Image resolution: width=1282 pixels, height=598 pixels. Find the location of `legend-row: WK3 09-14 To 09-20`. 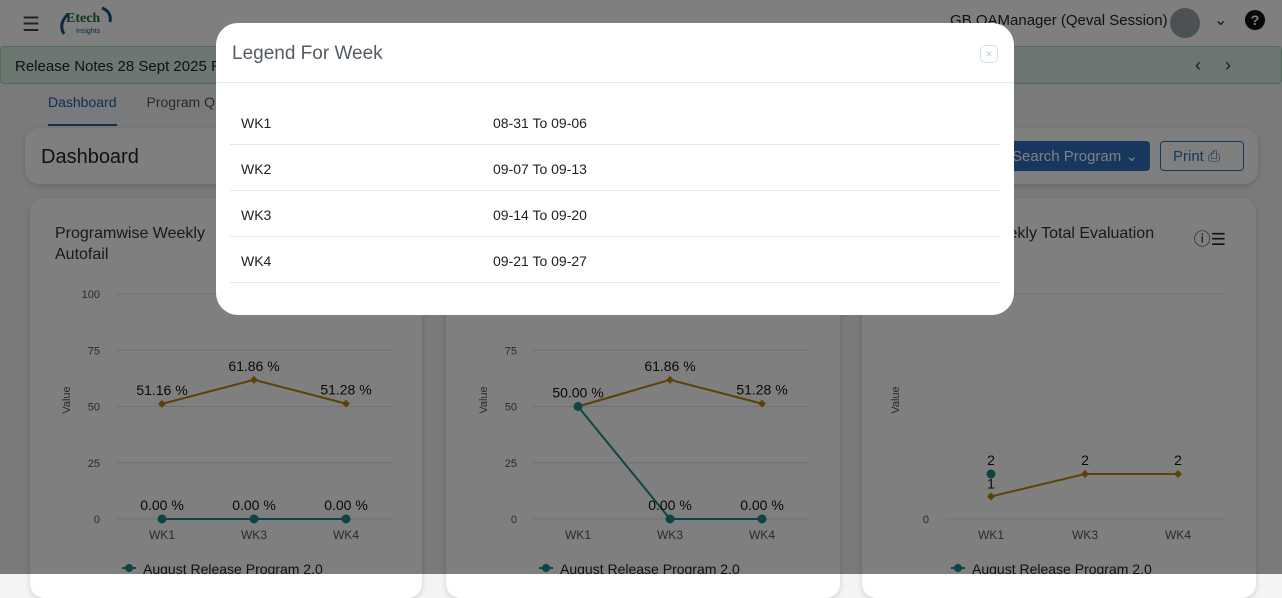

legend-row: WK3 09-14 To 09-20 is located at coordinates (615, 214).